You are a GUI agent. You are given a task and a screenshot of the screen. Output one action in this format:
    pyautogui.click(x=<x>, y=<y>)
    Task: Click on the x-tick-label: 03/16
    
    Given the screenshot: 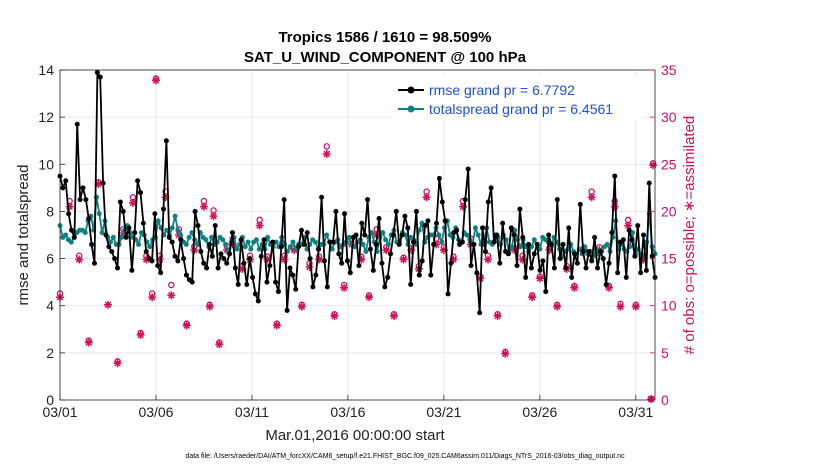 What is the action you would take?
    pyautogui.click(x=347, y=412)
    